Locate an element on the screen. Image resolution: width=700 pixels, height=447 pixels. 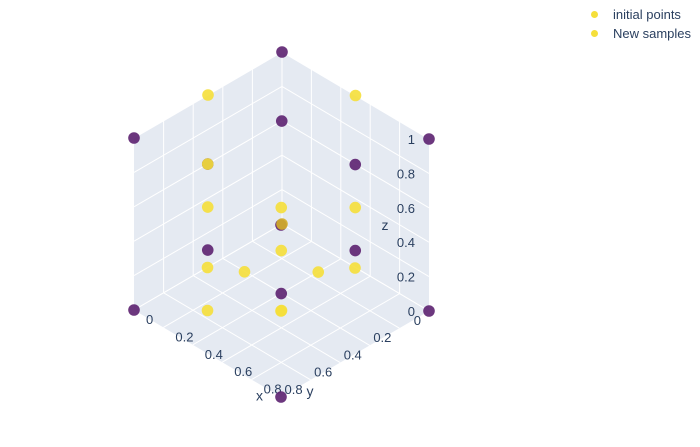
y-tick-label: 0.2 is located at coordinates (382, 337).